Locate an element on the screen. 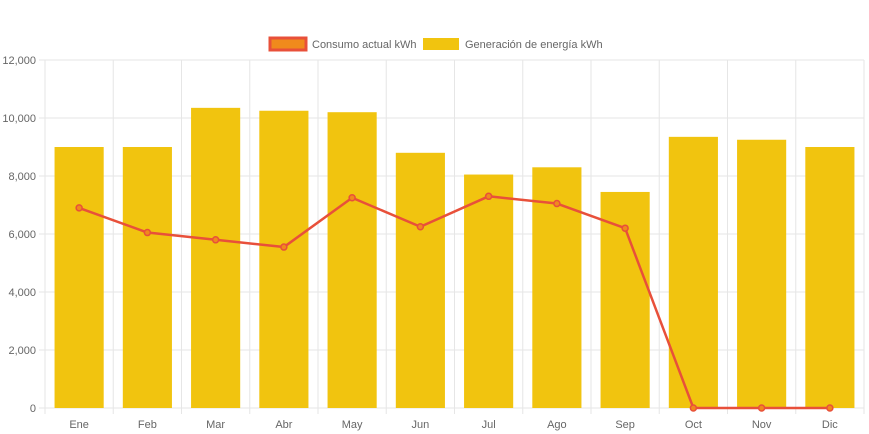 The image size is (869, 434). x-tick-label: May is located at coordinates (352, 425).